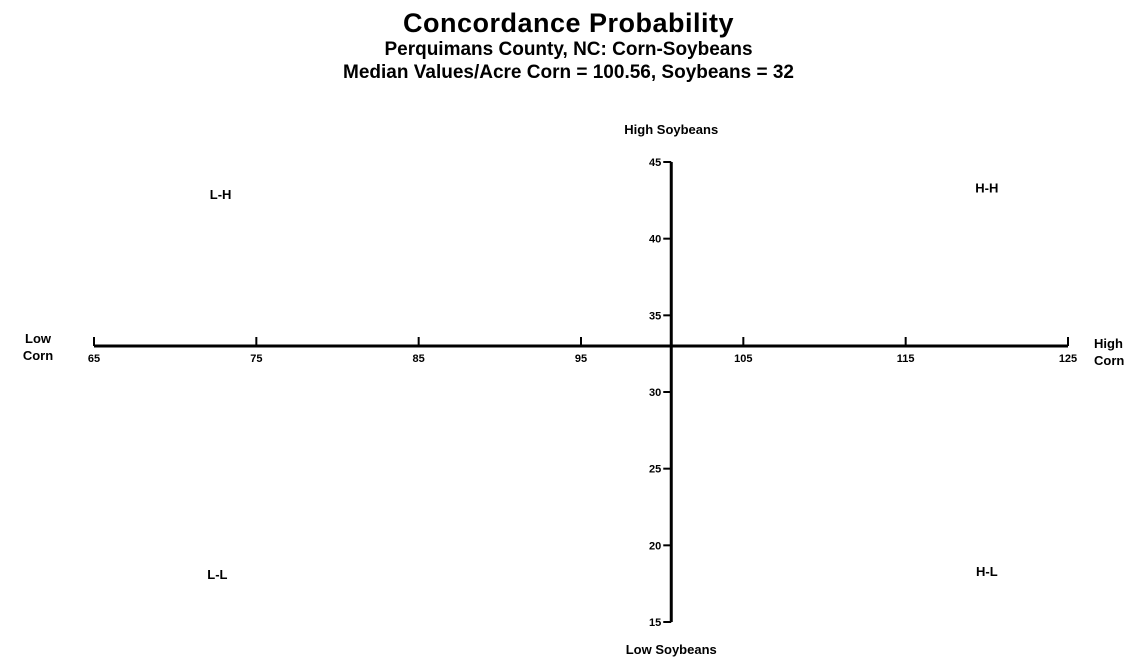 The image size is (1137, 671). I want to click on x-tick-label-105: 105, so click(743, 359).